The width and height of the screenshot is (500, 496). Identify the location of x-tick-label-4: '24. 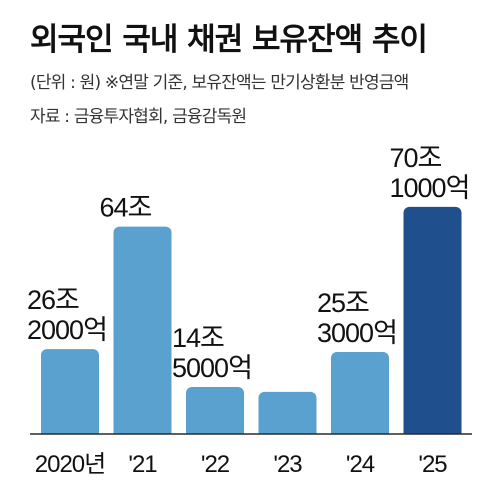
(360, 464).